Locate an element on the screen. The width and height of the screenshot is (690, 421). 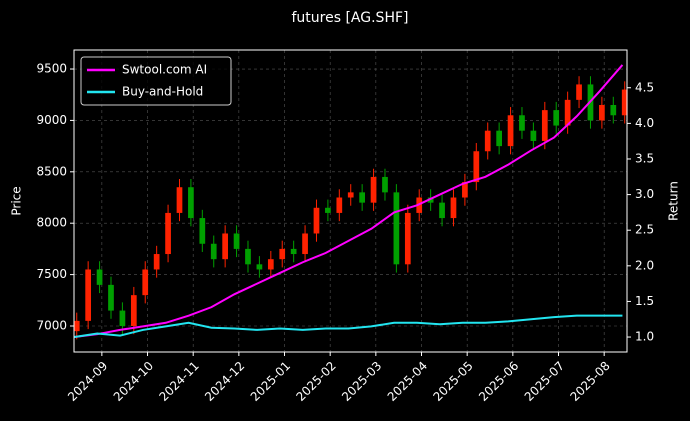
x-tick-label: 2025-01 is located at coordinates (270, 381).